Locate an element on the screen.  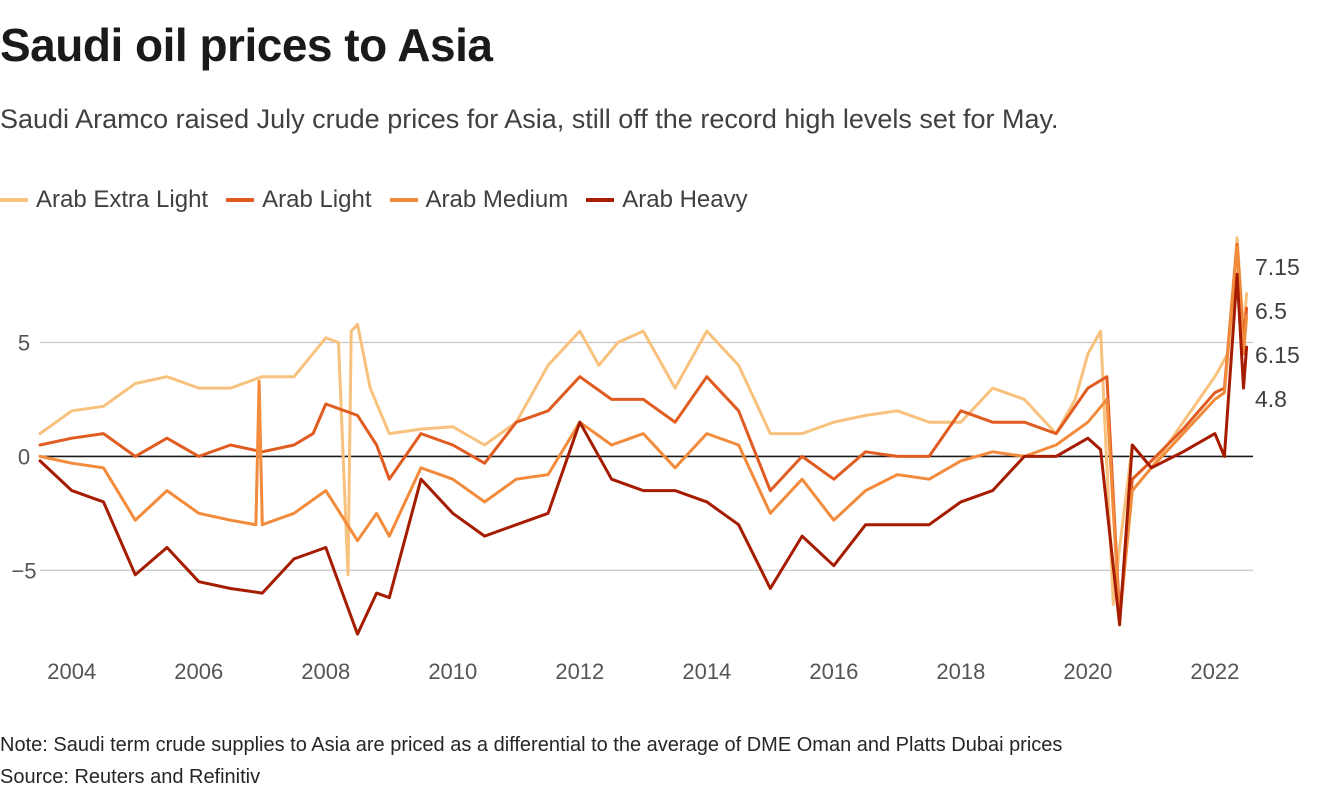
legend-item-arab-medium: Arab Medium is located at coordinates (479, 200).